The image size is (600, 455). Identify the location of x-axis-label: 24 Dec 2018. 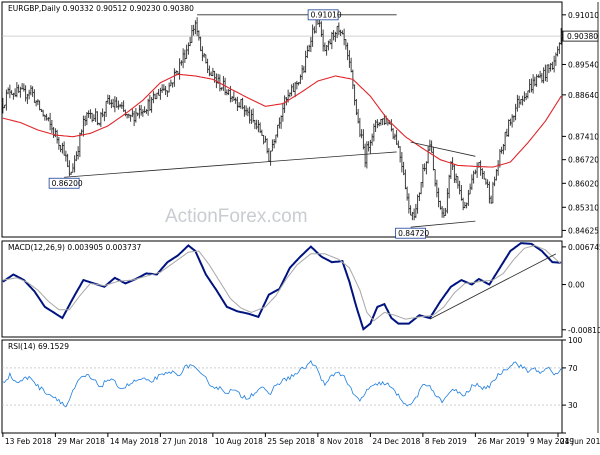
(396, 441).